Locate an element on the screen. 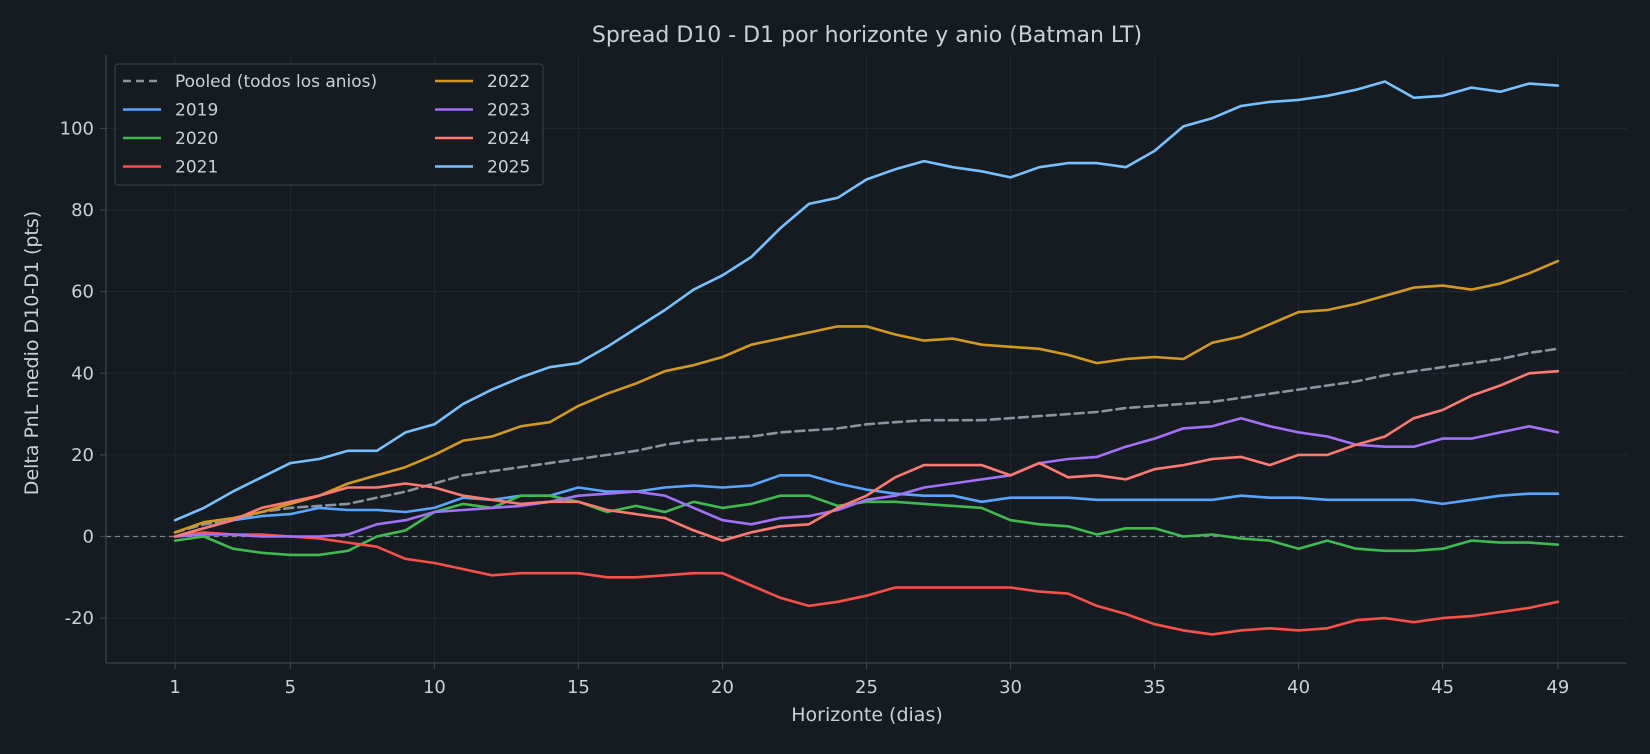 Image resolution: width=1650 pixels, height=754 pixels. legend-entry-label: Pooled (todos los anios) is located at coordinates (276, 82).